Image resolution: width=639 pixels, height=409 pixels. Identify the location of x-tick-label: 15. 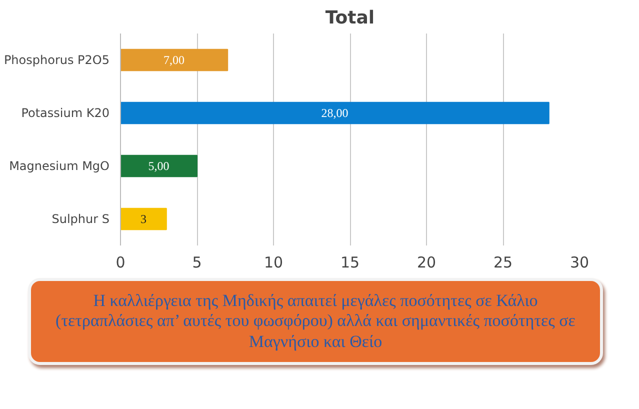
(350, 263).